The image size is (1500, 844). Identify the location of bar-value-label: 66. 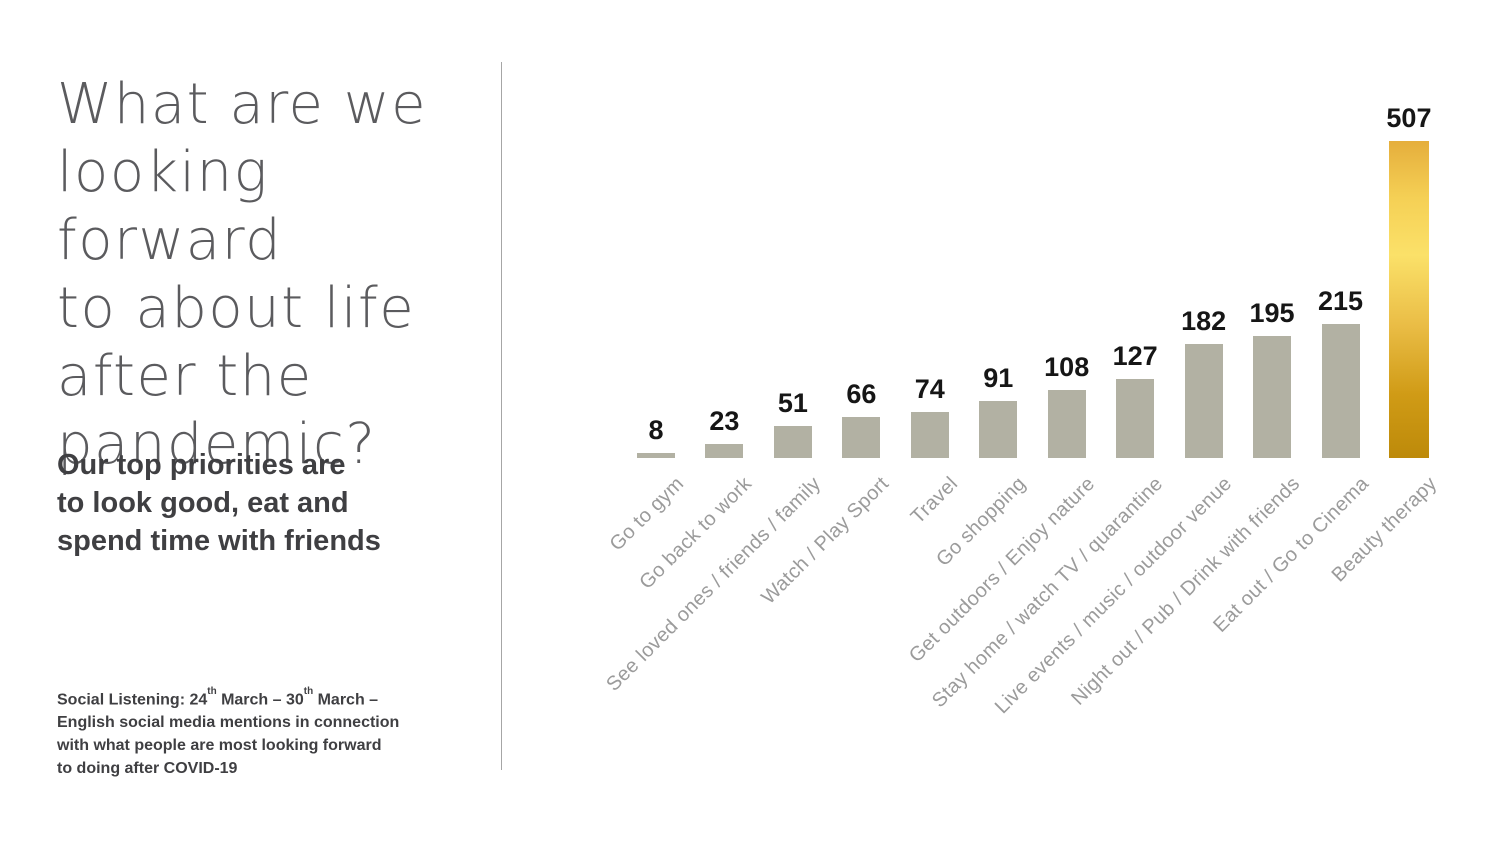
(861, 394).